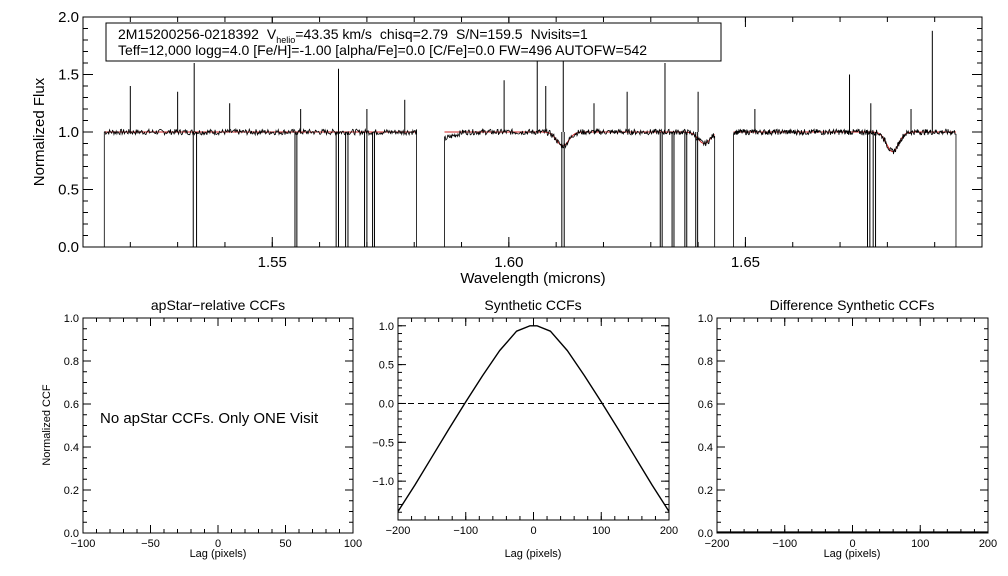 The image size is (1008, 576). What do you see at coordinates (209, 418) in the screenshot?
I see `apstar-annotation: No apStar CCFs. Only ONE Visit` at bounding box center [209, 418].